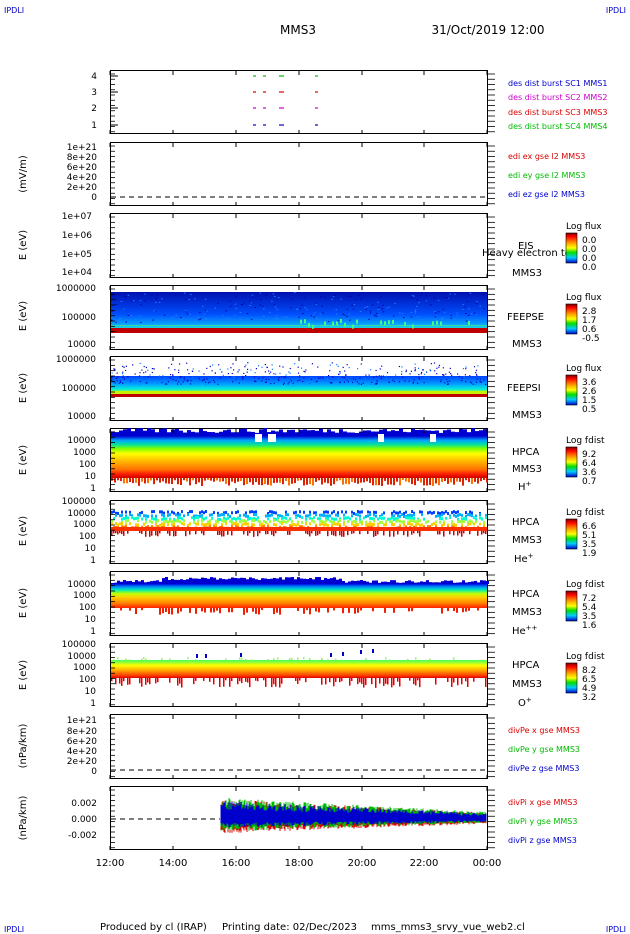  I want to click on species-label: H+, so click(525, 486).